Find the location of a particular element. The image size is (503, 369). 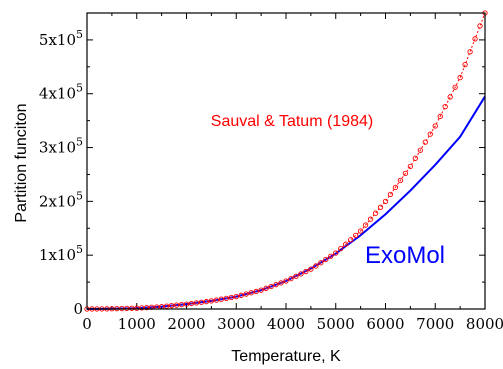

y-tick-label: 3x10⁵ is located at coordinates (61, 146).